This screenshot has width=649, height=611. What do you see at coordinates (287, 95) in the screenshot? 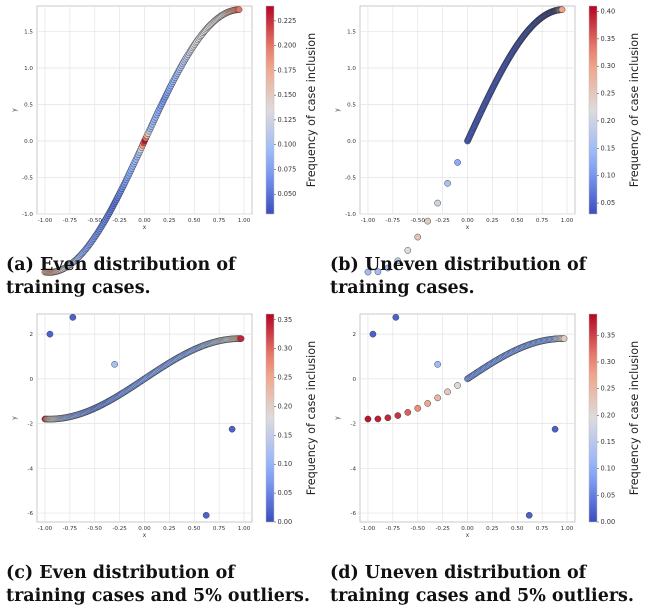
I see `colorbar-tick-label: 0.150` at bounding box center [287, 95].